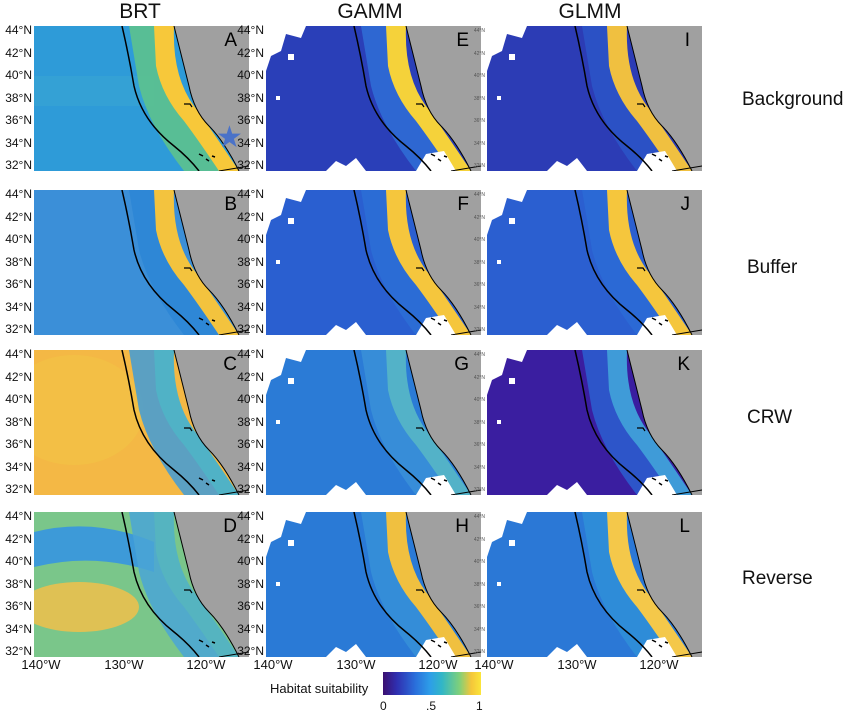  Describe the element at coordinates (462, 40) in the screenshot. I see `panel-label: E` at that location.